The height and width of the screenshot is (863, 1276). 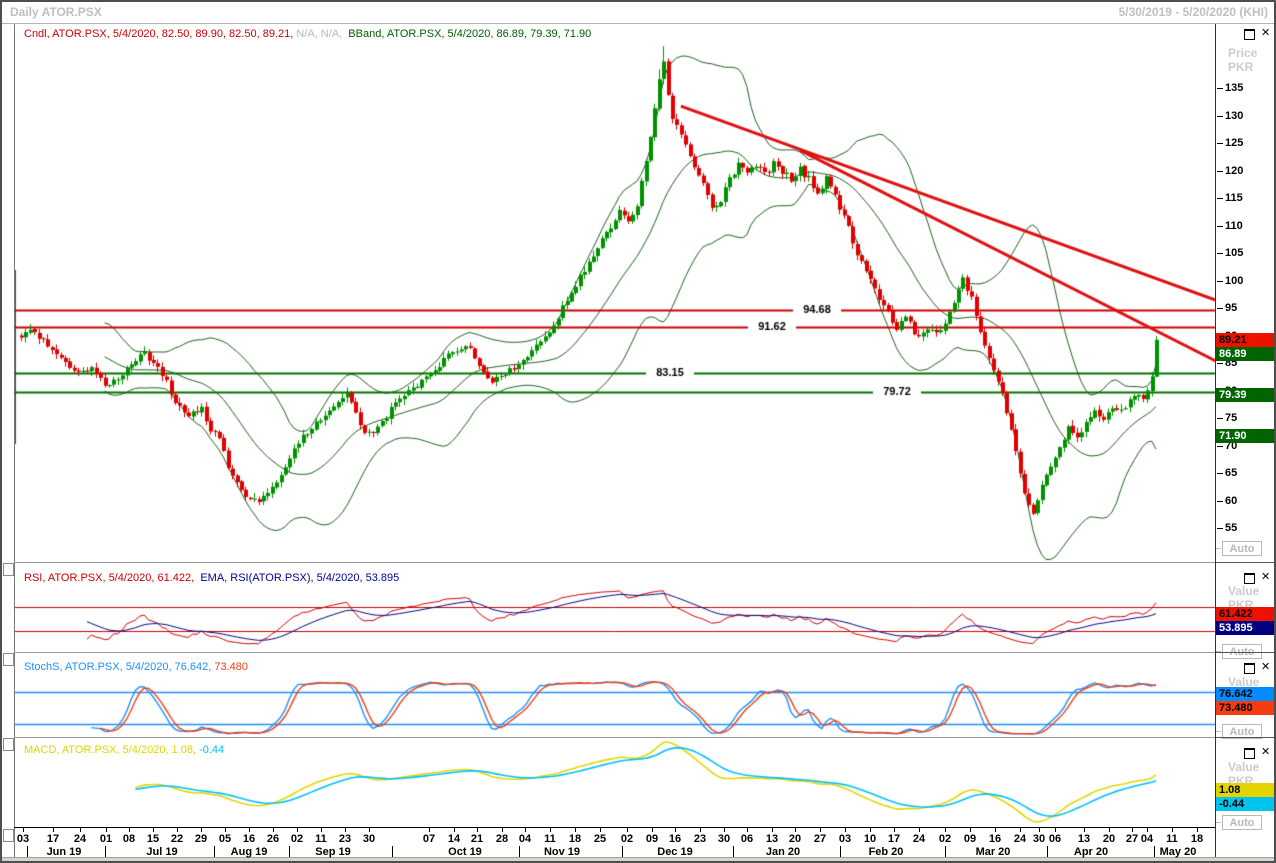 What do you see at coordinates (1245, 790) in the screenshot?
I see `macd-value-label: 1.08` at bounding box center [1245, 790].